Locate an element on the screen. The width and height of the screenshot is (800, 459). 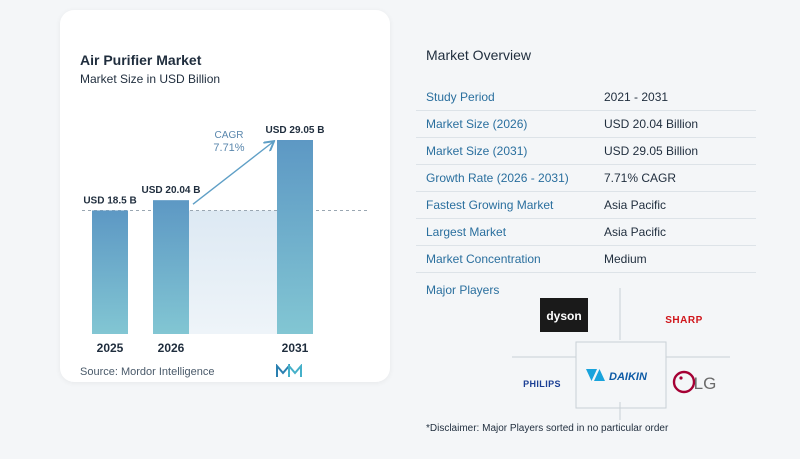
svg-text: dyson is located at coordinates (563, 316).